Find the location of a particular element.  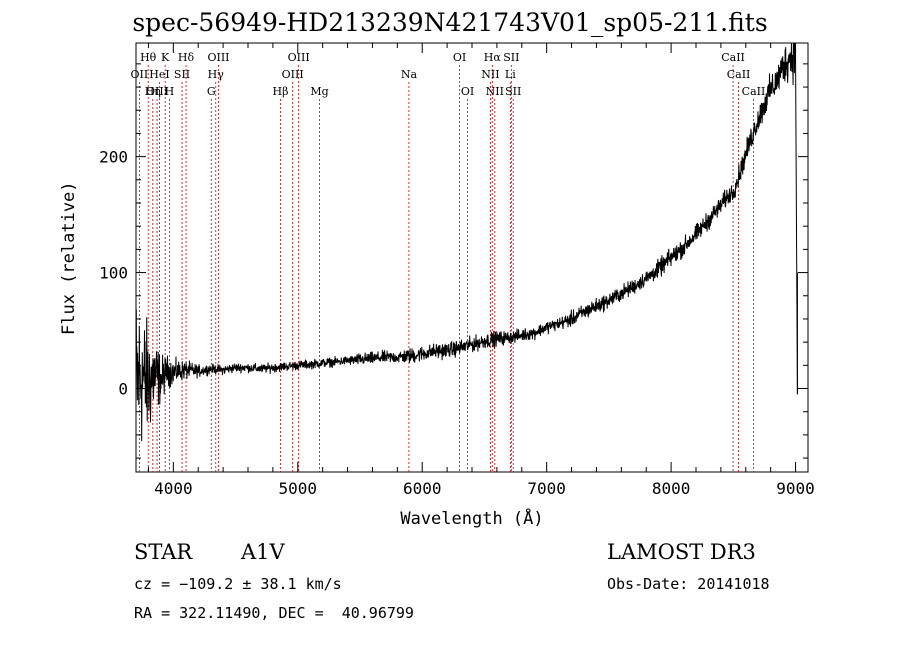

line-marker-label: Hθ is located at coordinates (148, 57).